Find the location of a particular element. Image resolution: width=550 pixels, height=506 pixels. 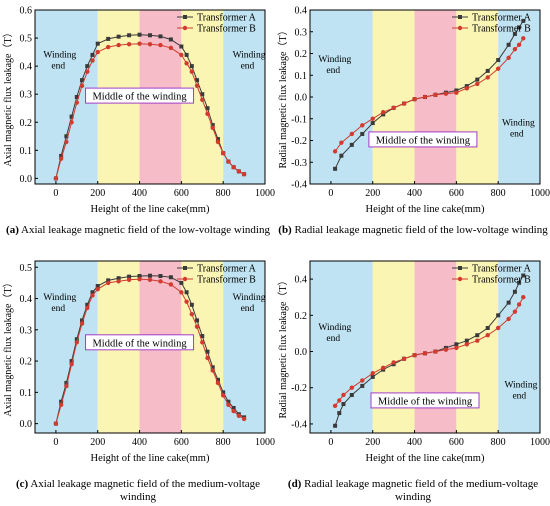

y-axis-title: Radial magnetic flux leakage（T） is located at coordinates (283, 96).